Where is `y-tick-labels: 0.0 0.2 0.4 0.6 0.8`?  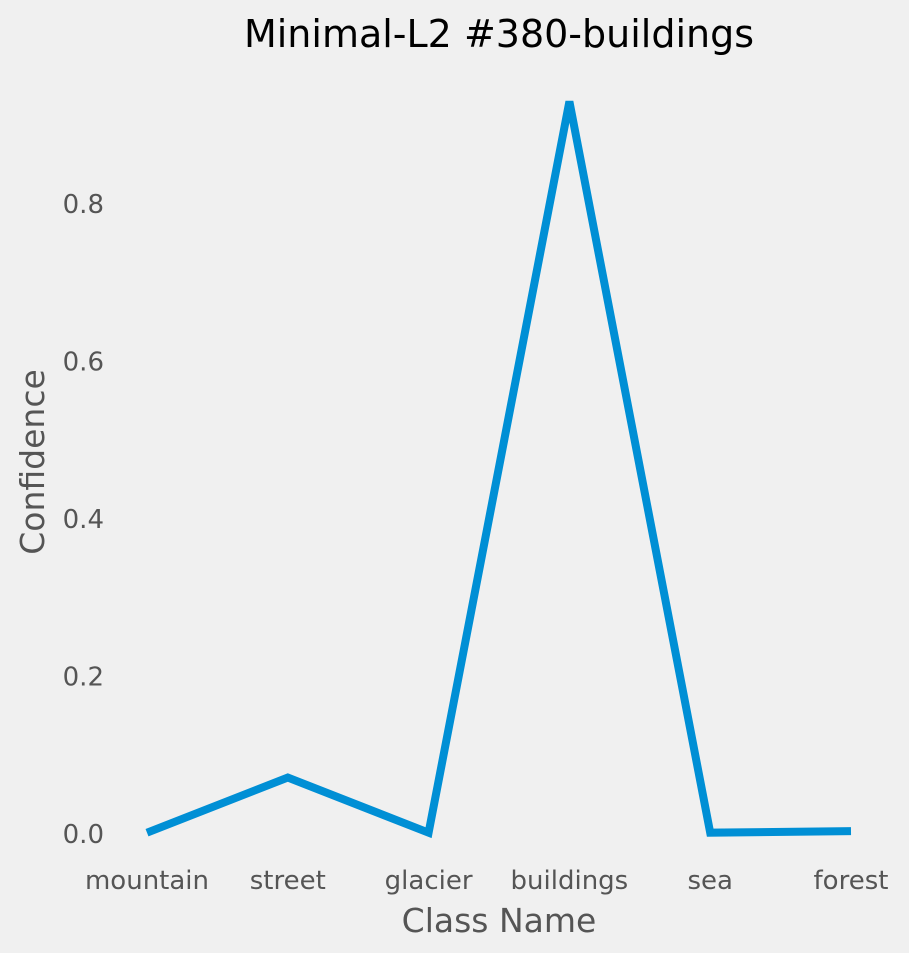
y-tick-labels: 0.0 0.2 0.4 0.6 0.8 is located at coordinates (83, 520).